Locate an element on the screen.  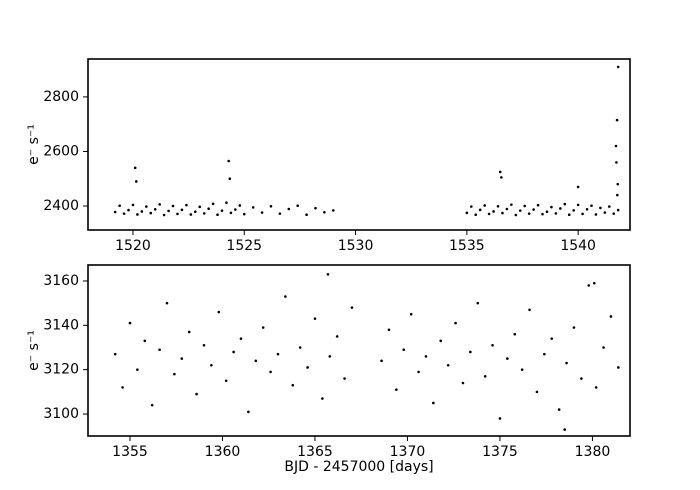
x-tick-label: 1535 is located at coordinates (467, 246).